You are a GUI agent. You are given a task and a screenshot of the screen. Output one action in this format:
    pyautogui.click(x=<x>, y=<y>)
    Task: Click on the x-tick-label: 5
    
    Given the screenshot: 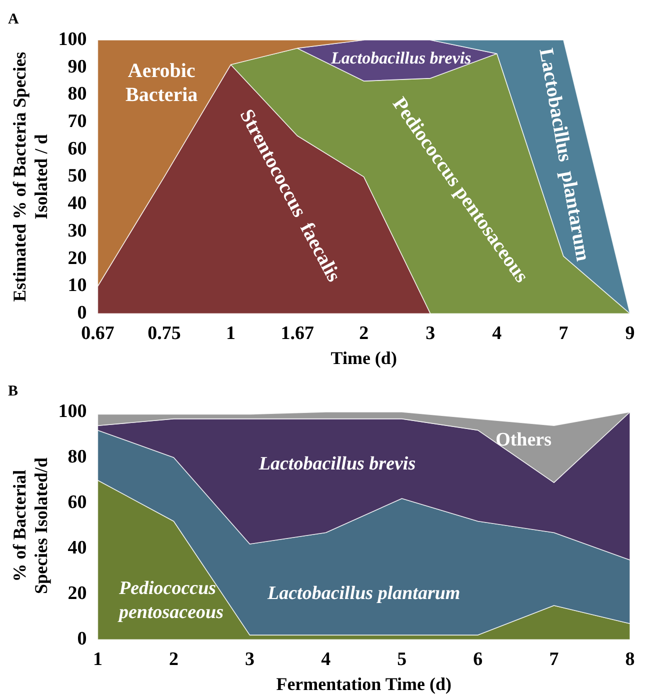 What is the action you would take?
    pyautogui.click(x=402, y=659)
    